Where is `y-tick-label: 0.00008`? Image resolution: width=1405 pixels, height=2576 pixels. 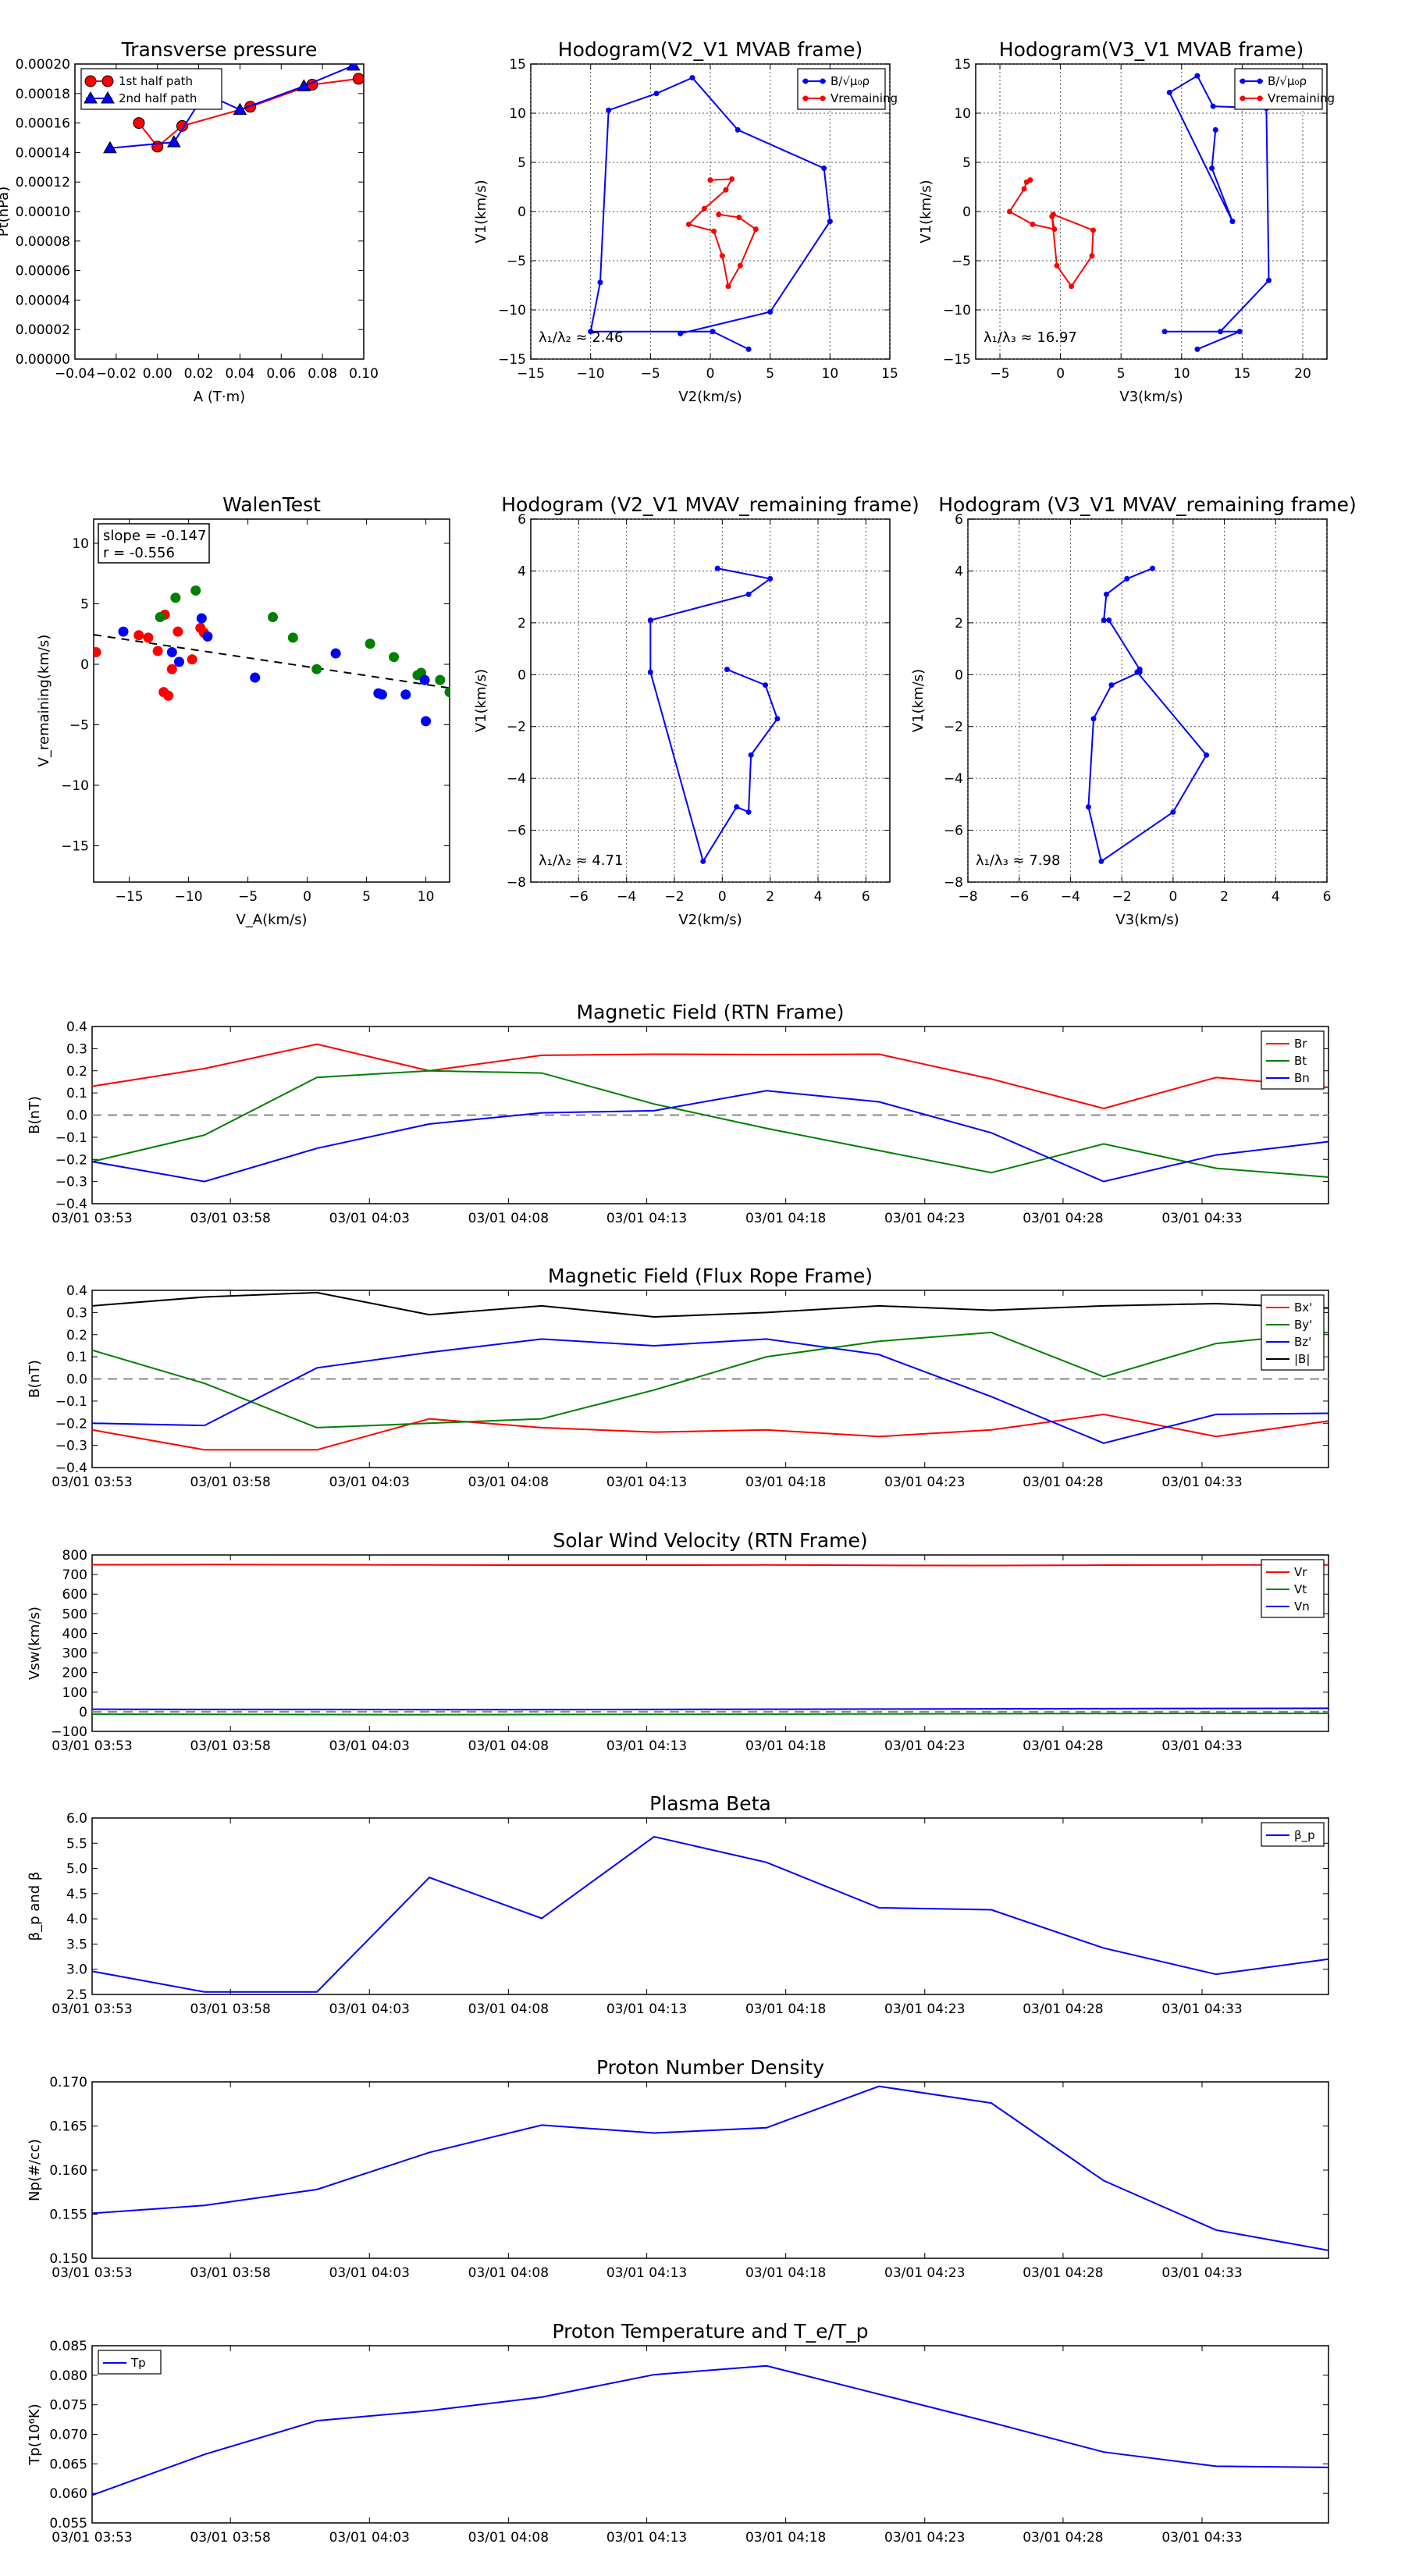
y-tick-label: 0.00008 is located at coordinates (43, 242).